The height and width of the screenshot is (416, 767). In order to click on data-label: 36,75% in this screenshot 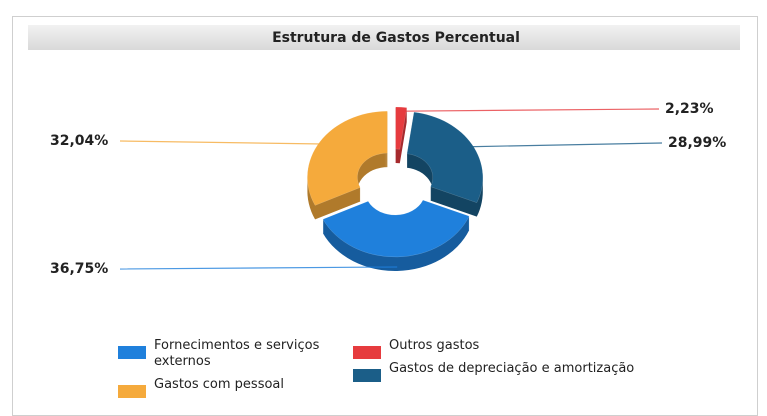, I will do `click(79, 269)`.